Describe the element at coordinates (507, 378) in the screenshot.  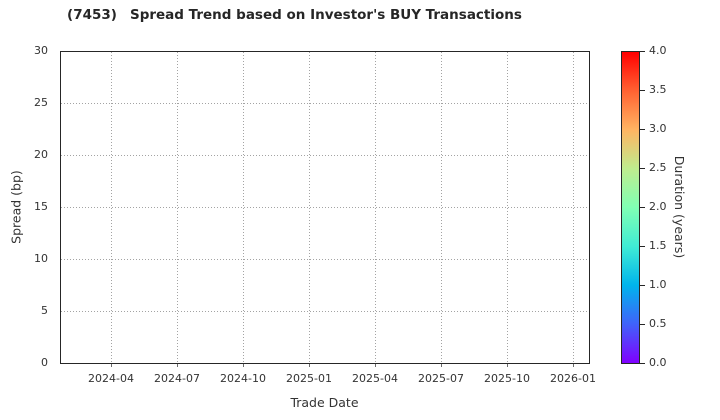
I see `x-tick-label: 2025-10` at that location.